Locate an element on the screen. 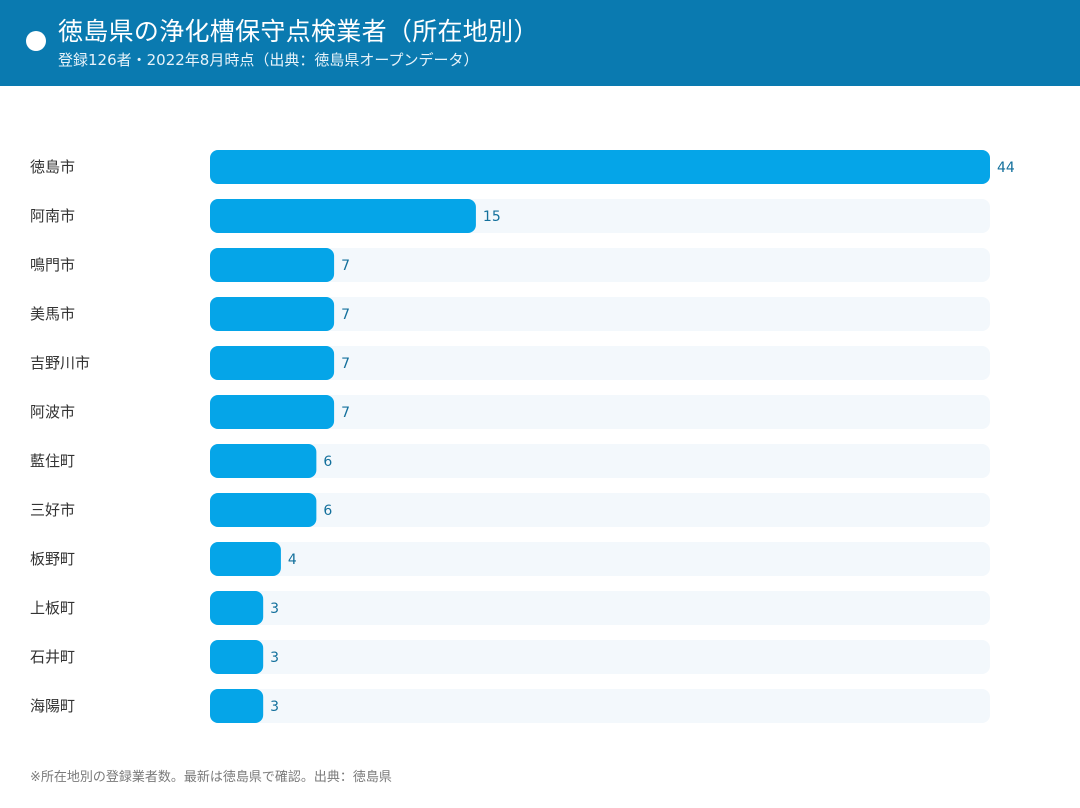 This screenshot has width=1080, height=808. value-label: 15 is located at coordinates (492, 217).